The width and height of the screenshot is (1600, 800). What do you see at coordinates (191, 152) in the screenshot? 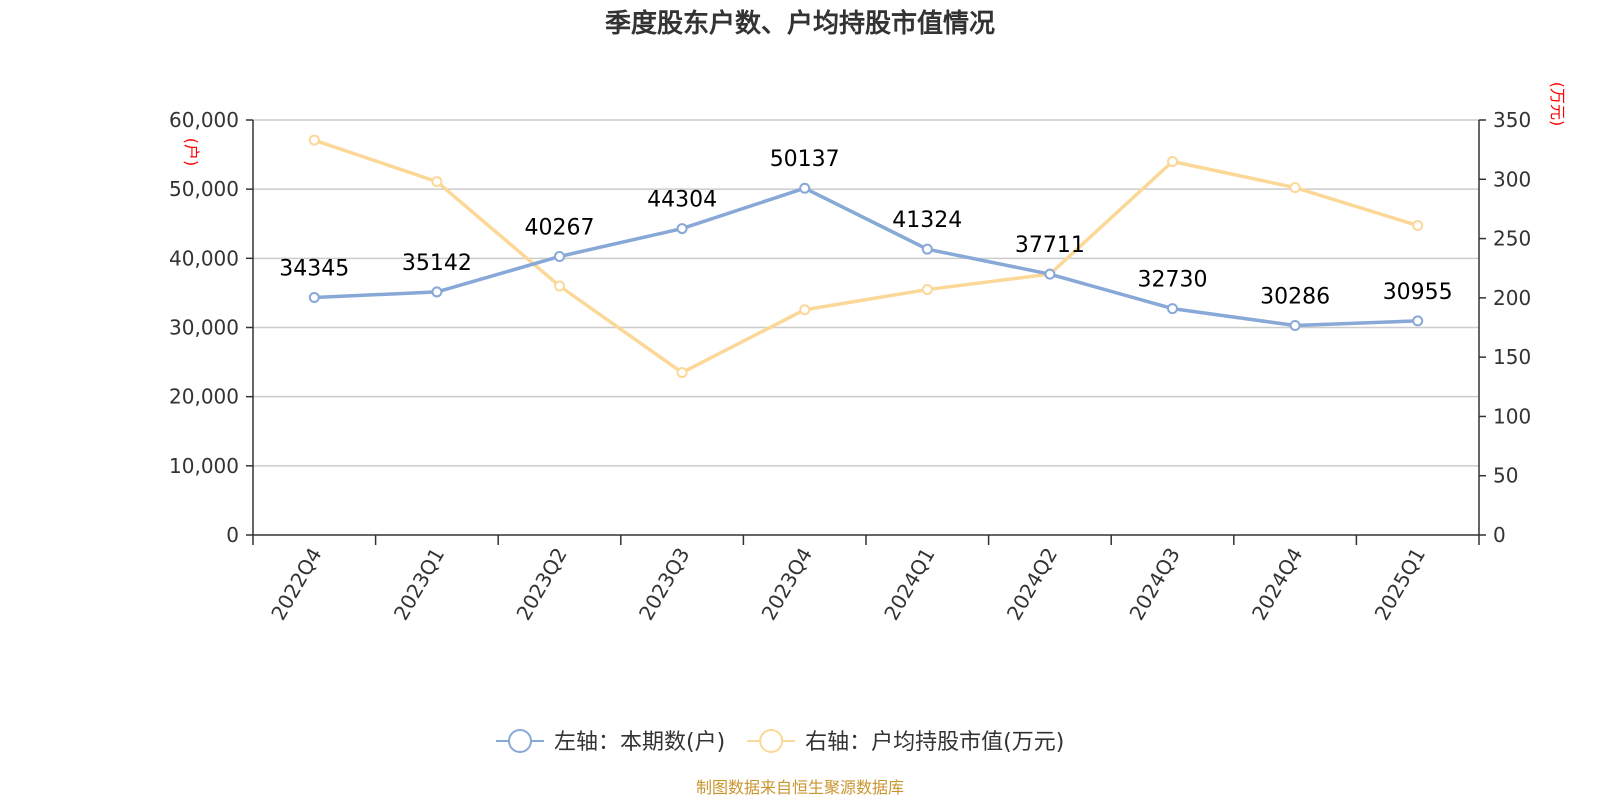
I see `left-axis-unit: (户)` at bounding box center [191, 152].